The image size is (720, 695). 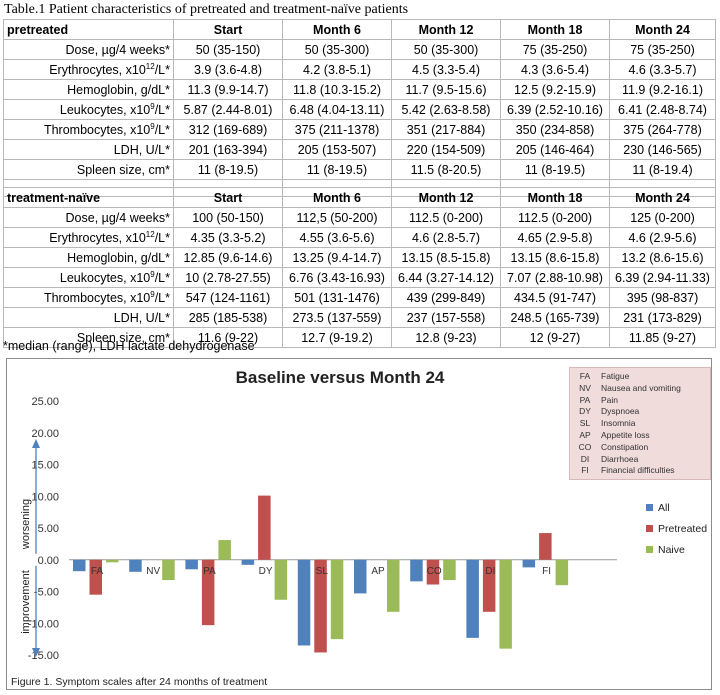 What do you see at coordinates (228, 277) in the screenshot?
I see `table-cell: 10 (2.78-27.55)` at bounding box center [228, 277].